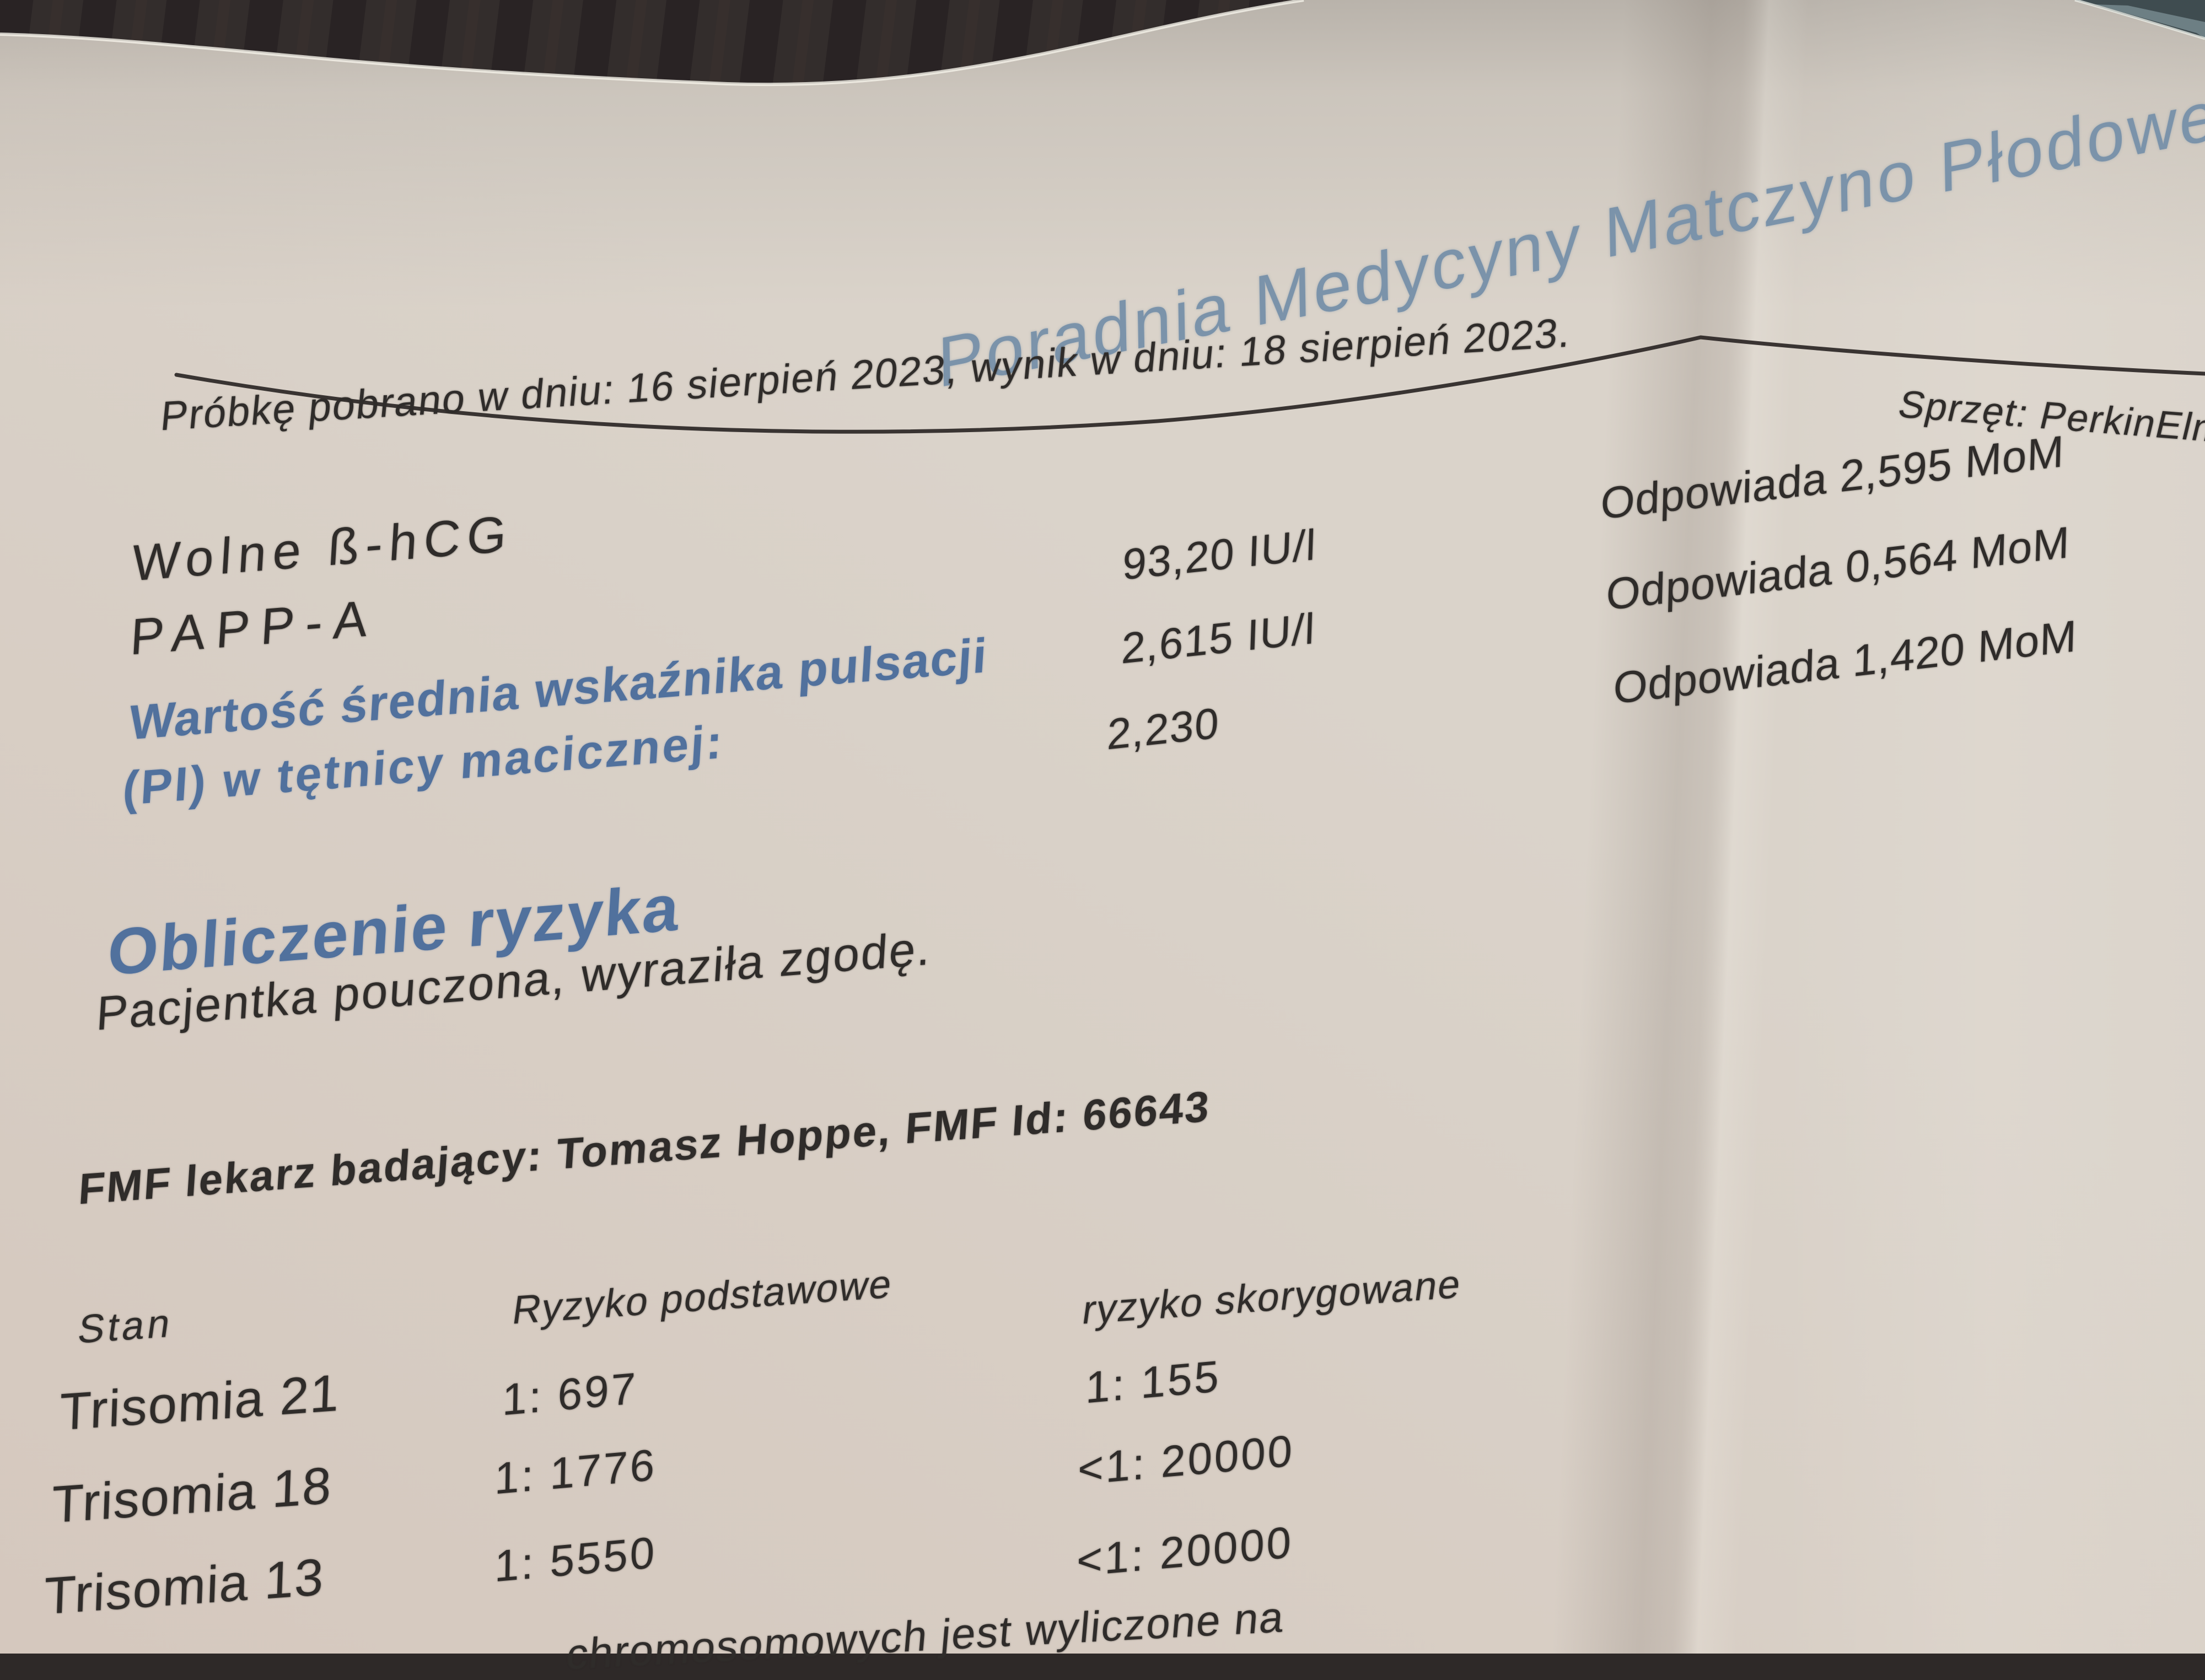  What do you see at coordinates (652, 44) in the screenshot?
I see `paper-edge-highlight` at bounding box center [652, 44].